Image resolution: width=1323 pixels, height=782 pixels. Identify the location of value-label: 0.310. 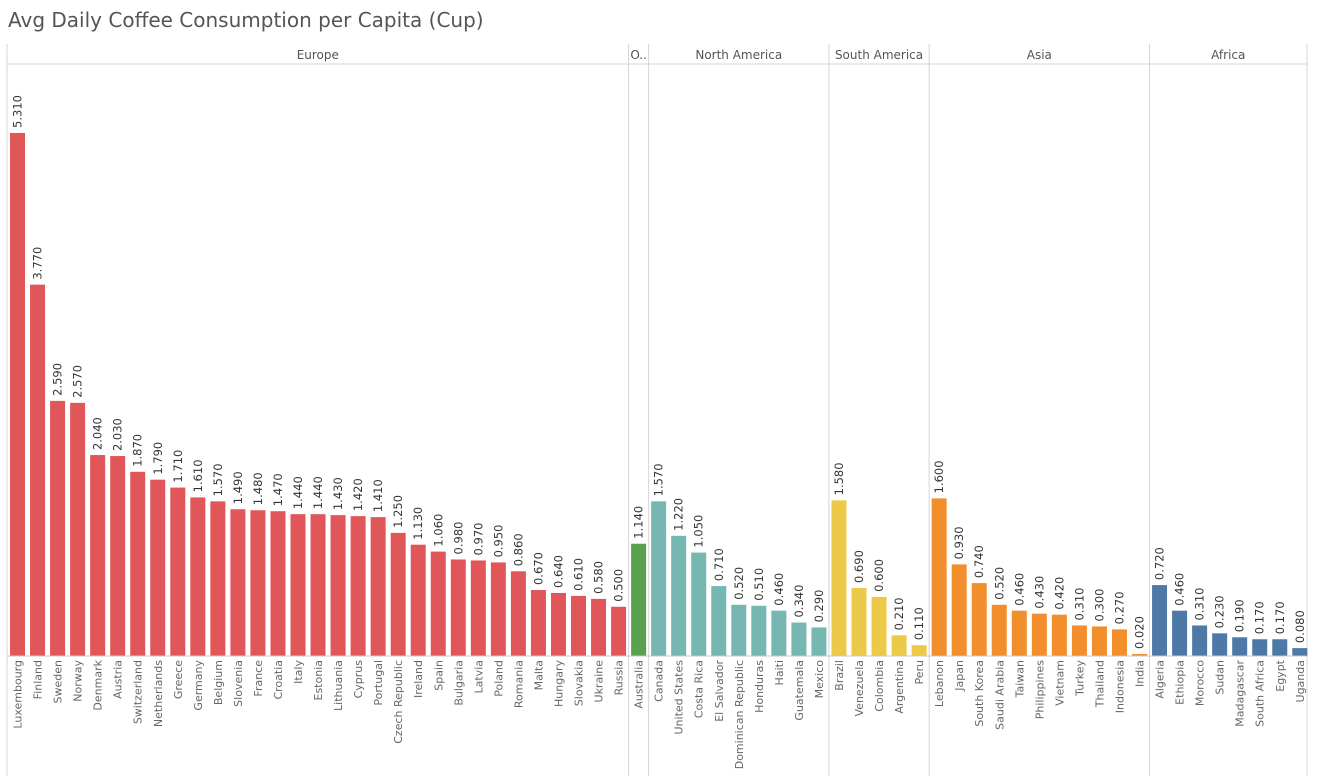
(1079, 604).